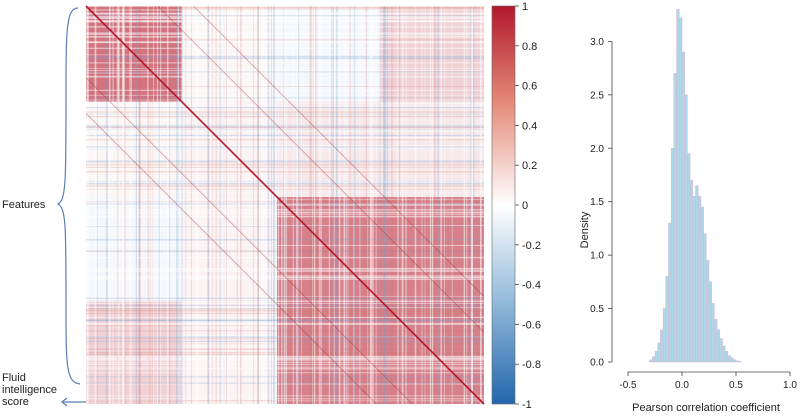 The width and height of the screenshot is (800, 418). I want to click on y-tick-label: 1.0, so click(597, 256).